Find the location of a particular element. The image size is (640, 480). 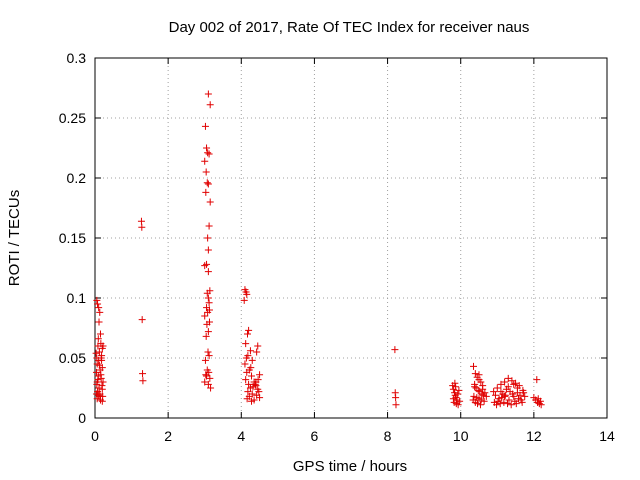

y-tick-label: 0.3 is located at coordinates (77, 58).